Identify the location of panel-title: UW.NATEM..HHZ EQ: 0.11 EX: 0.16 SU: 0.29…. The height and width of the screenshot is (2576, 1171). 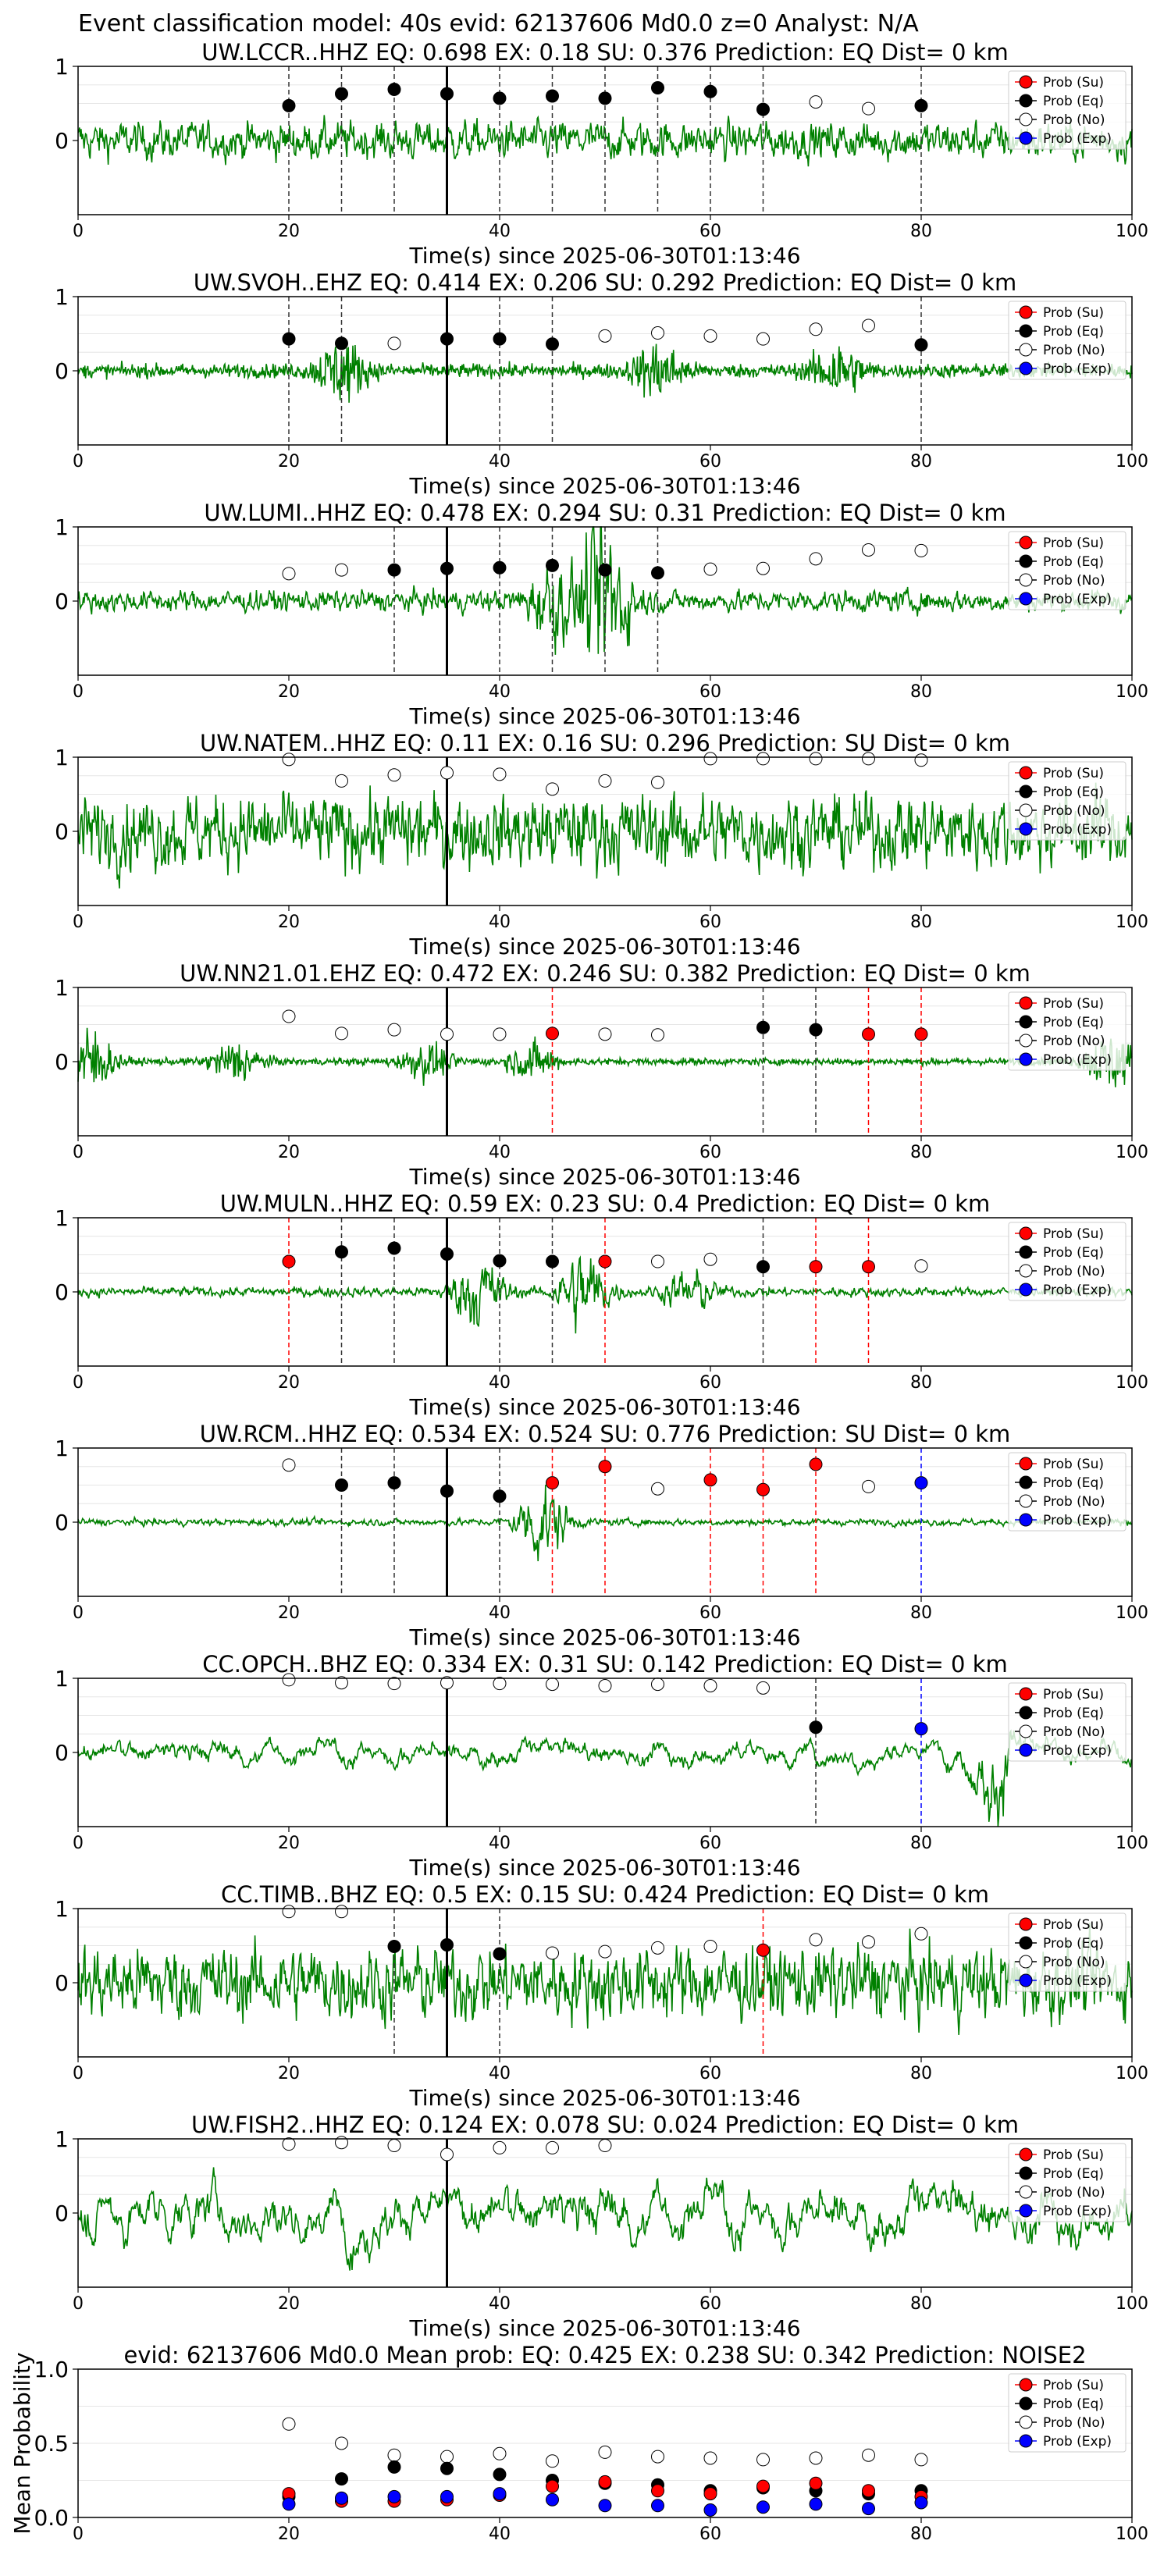
(605, 743).